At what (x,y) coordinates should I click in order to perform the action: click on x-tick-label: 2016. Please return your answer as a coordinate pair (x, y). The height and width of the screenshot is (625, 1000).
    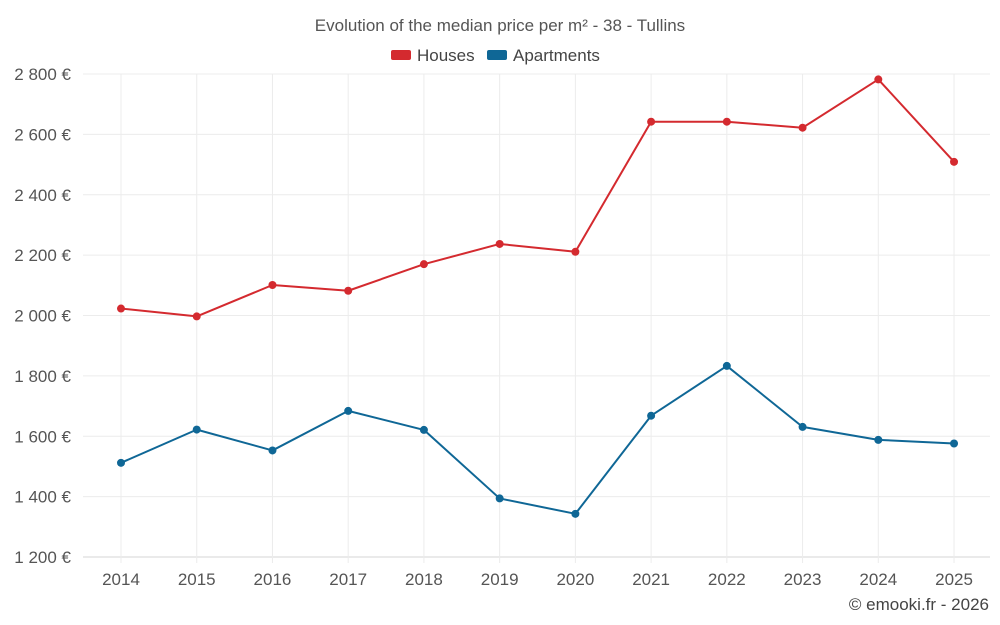
    Looking at the image, I should click on (273, 579).